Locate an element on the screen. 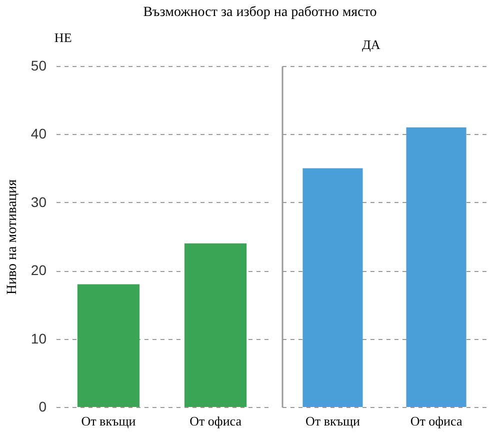  chart-subtitle: НЕ is located at coordinates (63, 37).